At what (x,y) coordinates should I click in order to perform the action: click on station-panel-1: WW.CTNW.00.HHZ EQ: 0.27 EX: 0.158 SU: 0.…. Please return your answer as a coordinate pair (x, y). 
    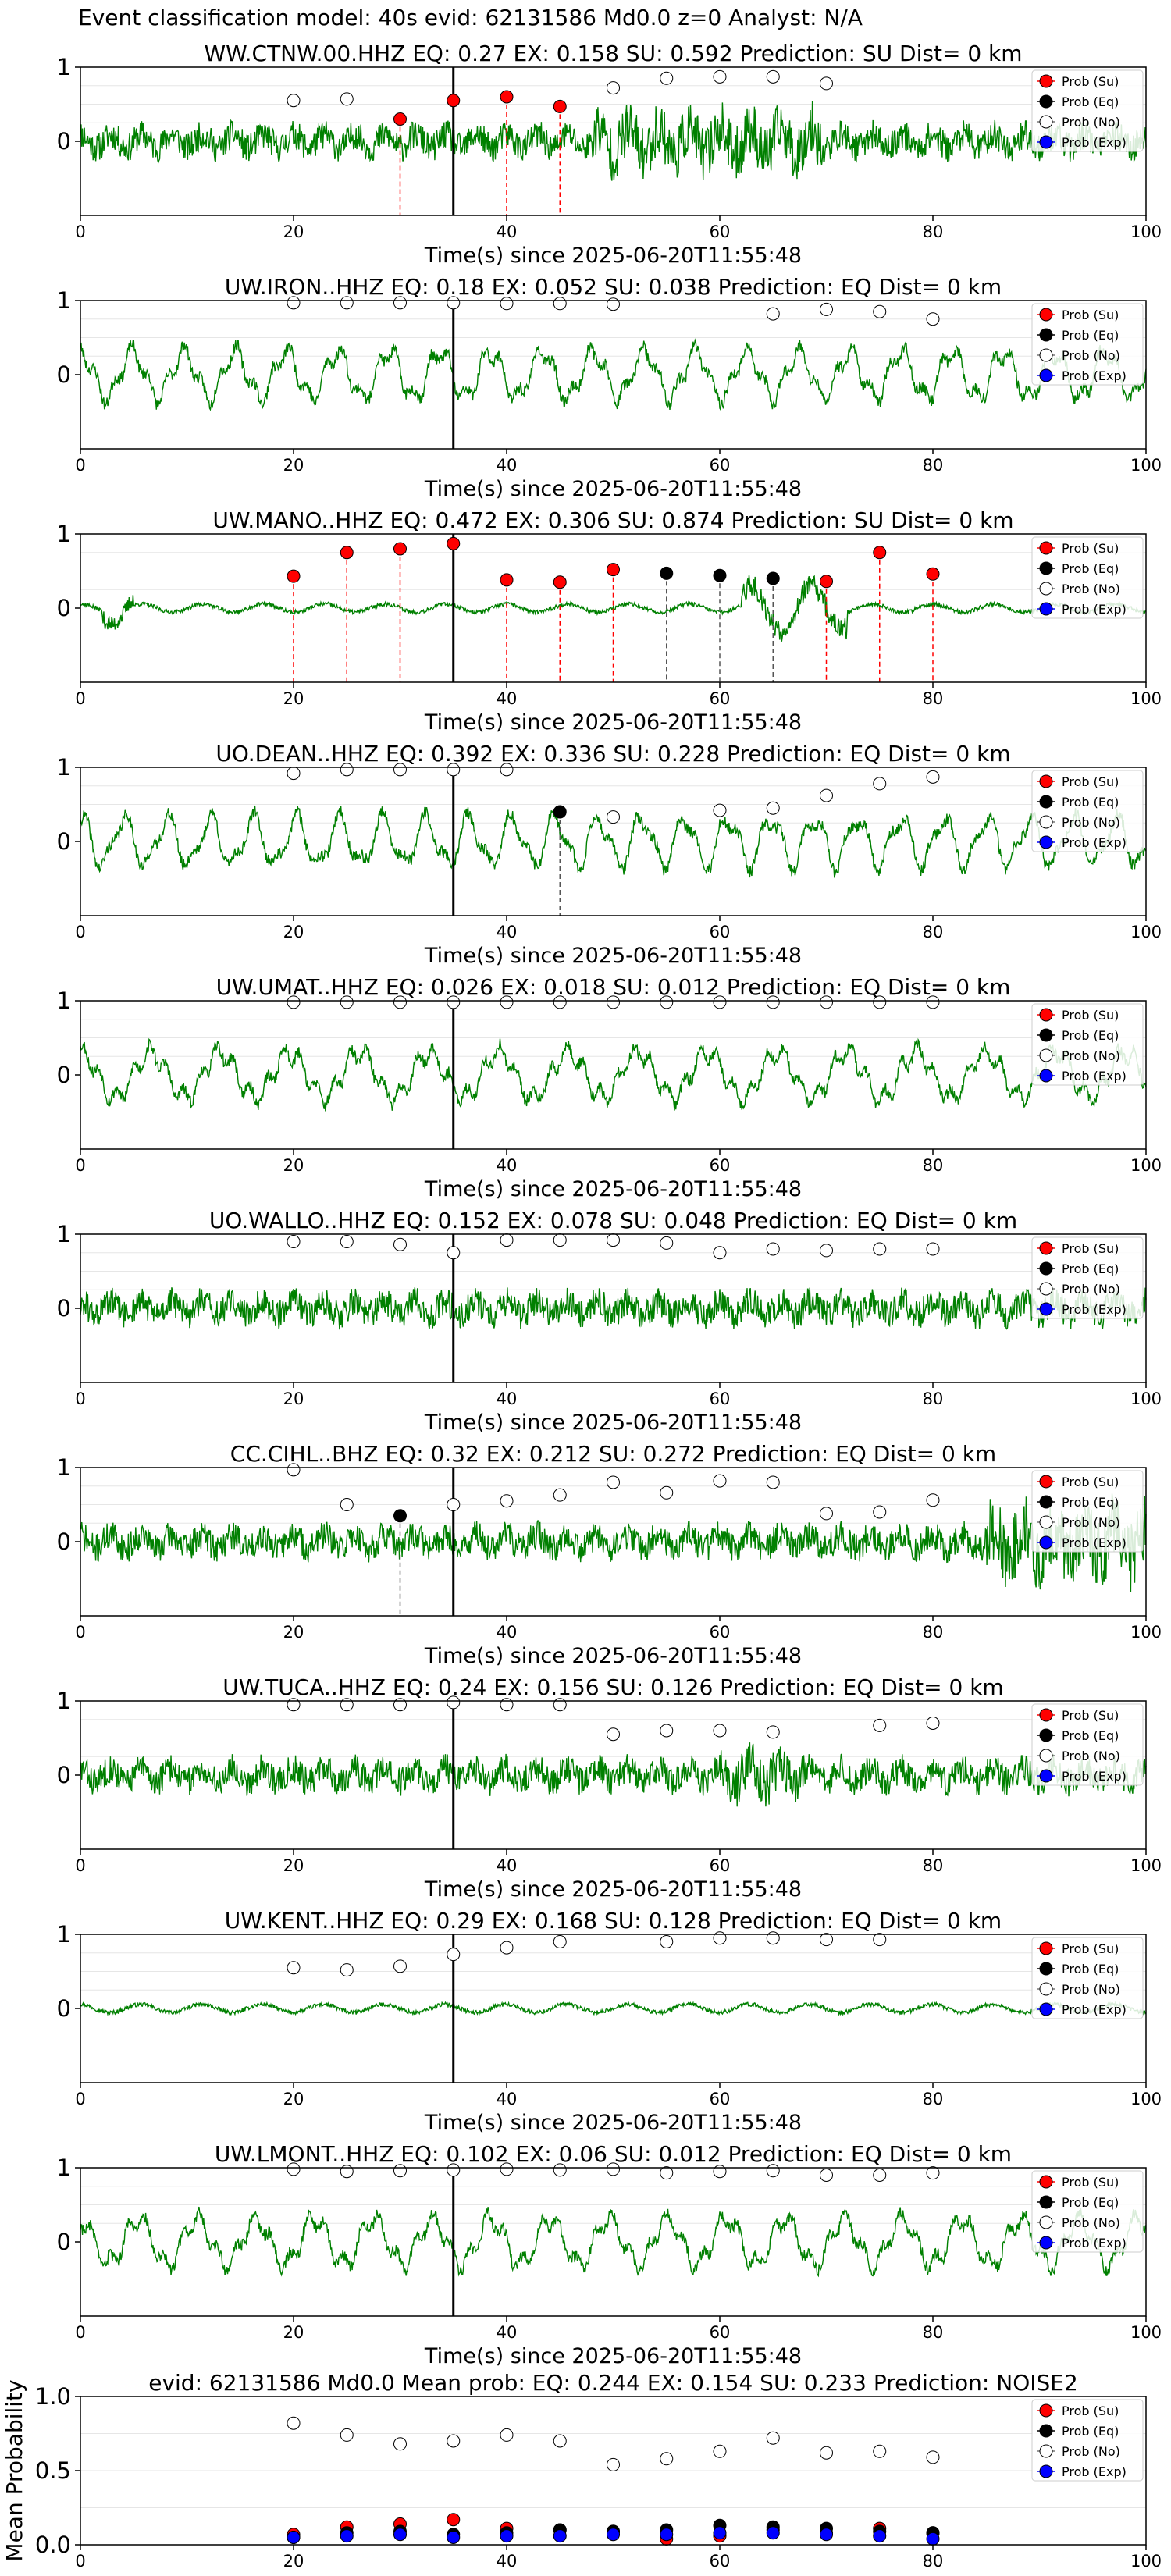
    Looking at the image, I should click on (609, 154).